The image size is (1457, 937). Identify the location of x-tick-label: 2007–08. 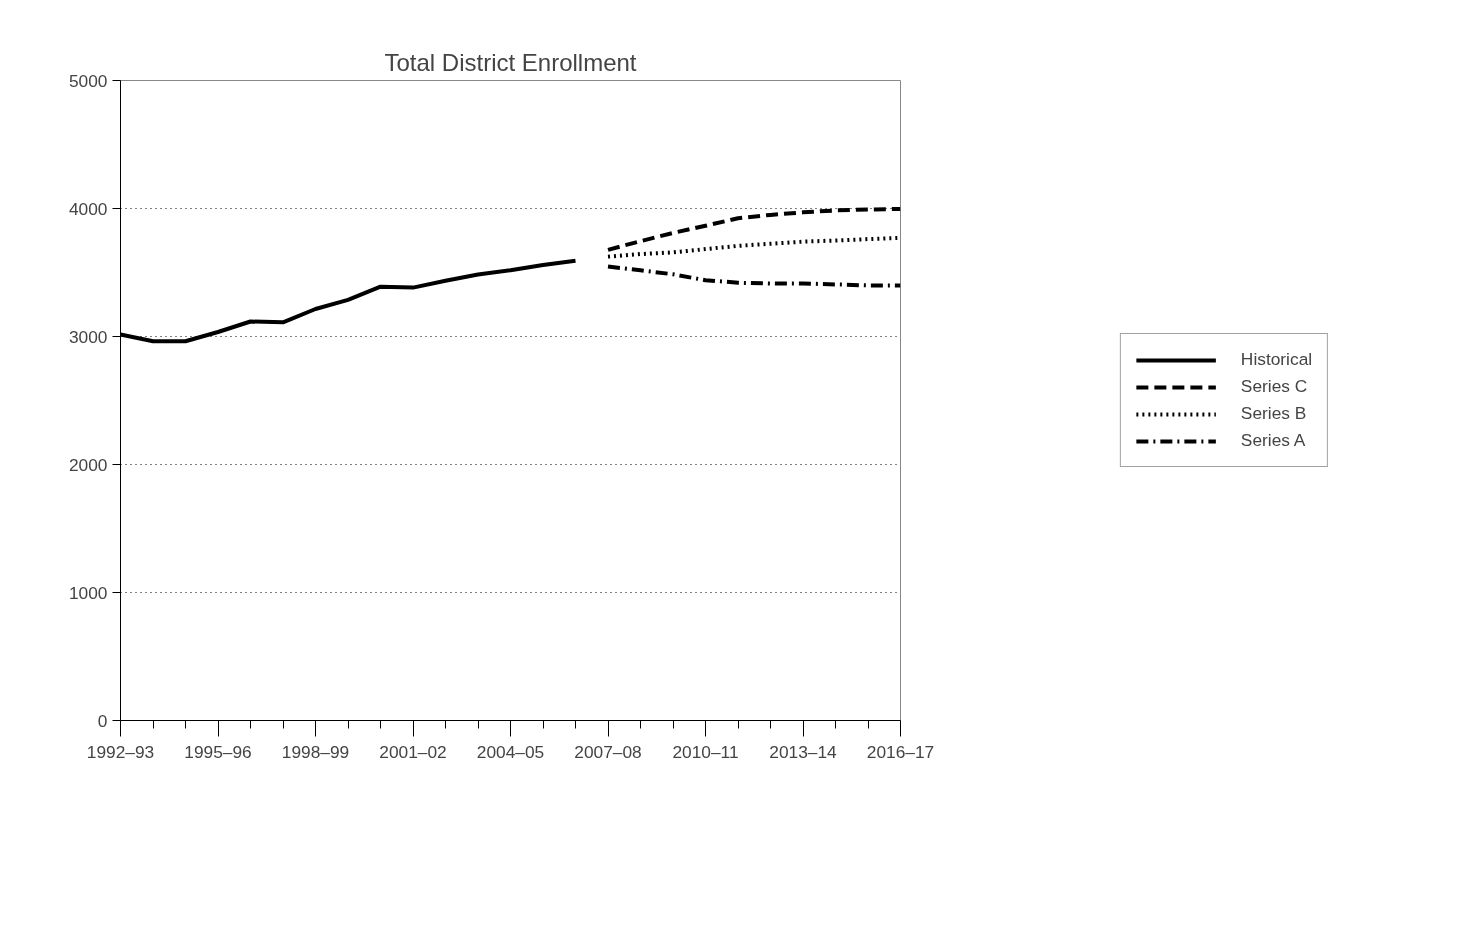
(608, 751).